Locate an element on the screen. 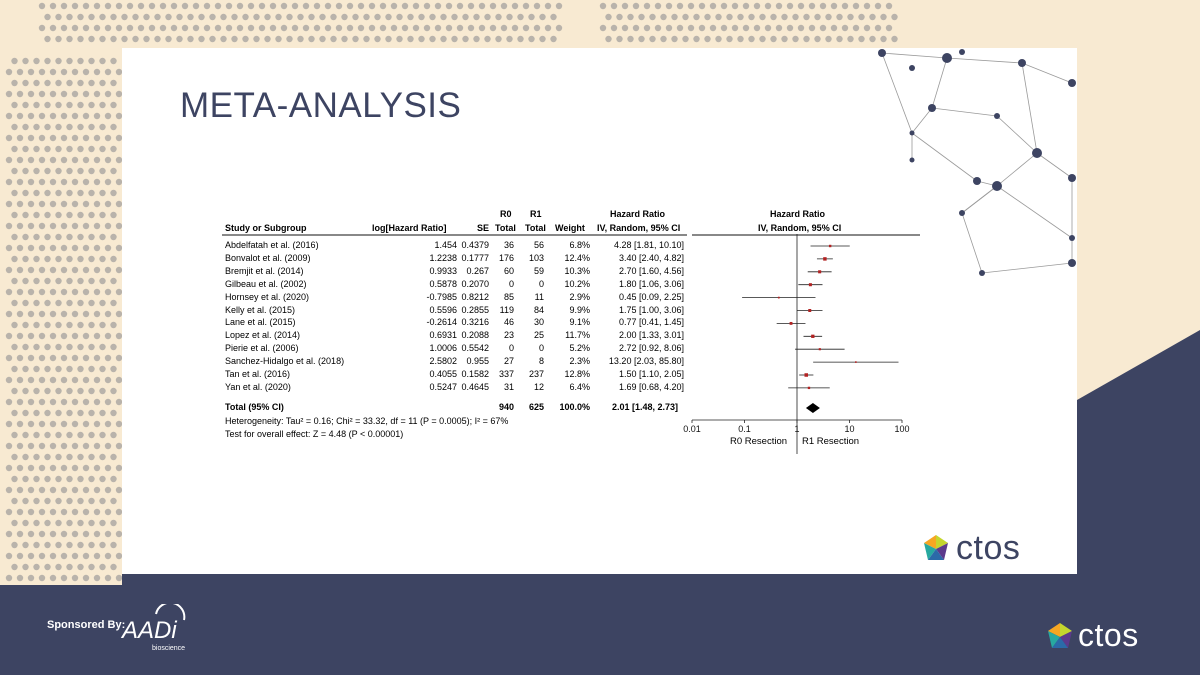  sponsored-by-label: Sponsored By: is located at coordinates (86, 625).